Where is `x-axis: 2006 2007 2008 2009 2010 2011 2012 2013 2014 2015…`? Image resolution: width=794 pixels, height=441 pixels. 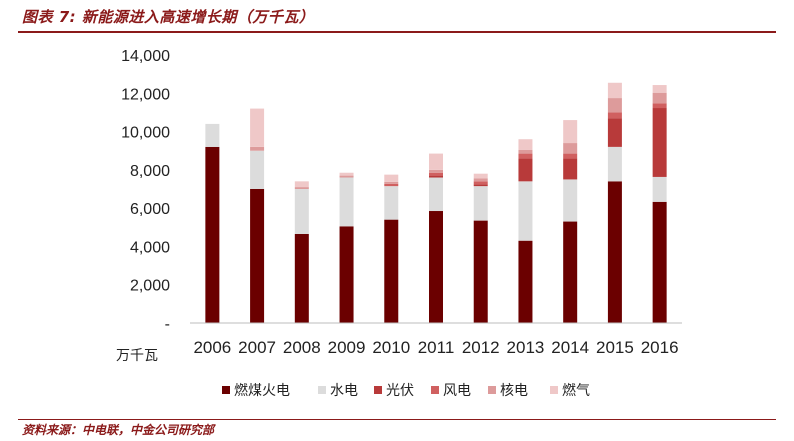
x-axis: 2006 2007 2008 2009 2010 2011 2012 2013 2014 2015… is located at coordinates (436, 339).